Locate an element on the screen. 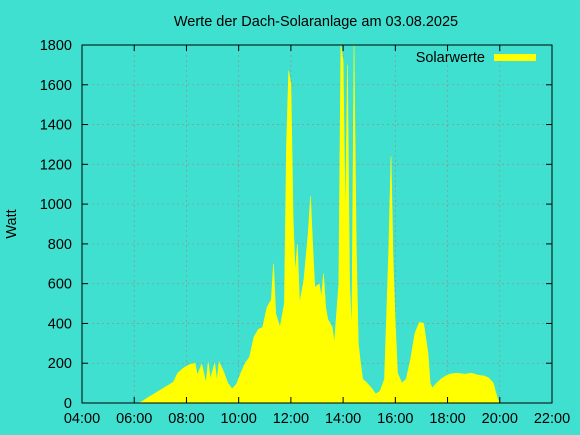 This screenshot has height=435, width=580. x-tick-label: 10:00 is located at coordinates (239, 419).